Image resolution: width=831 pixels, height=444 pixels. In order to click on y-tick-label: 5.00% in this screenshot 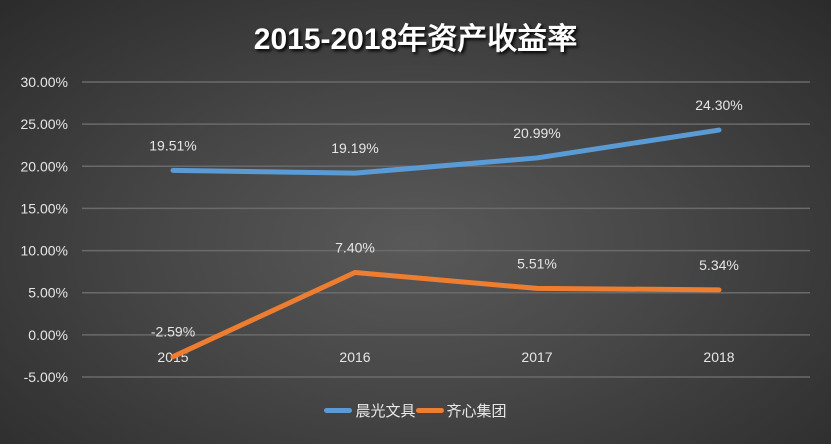, I will do `click(48, 293)`.